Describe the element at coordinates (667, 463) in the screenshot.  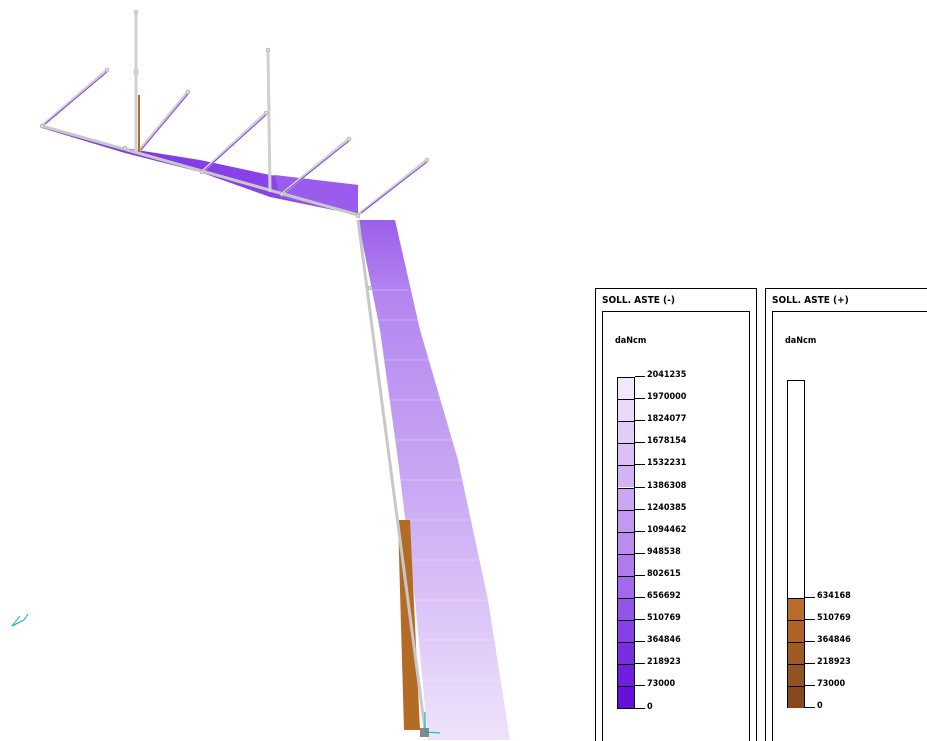
I see `legend-negative-tick-label: 1532231` at that location.